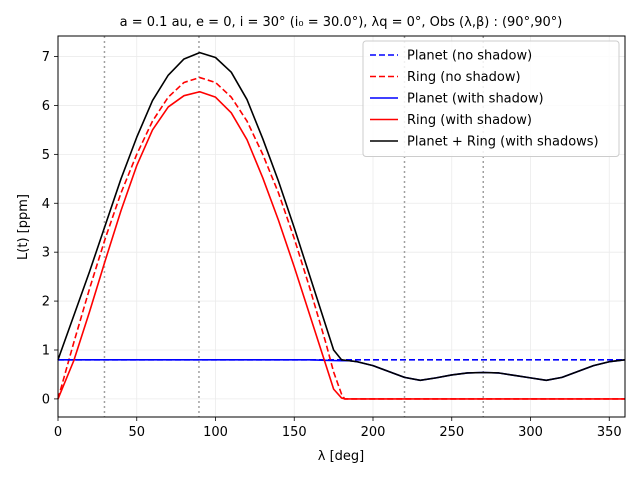  What do you see at coordinates (46, 253) in the screenshot?
I see `y-tick-label: 3` at bounding box center [46, 253].